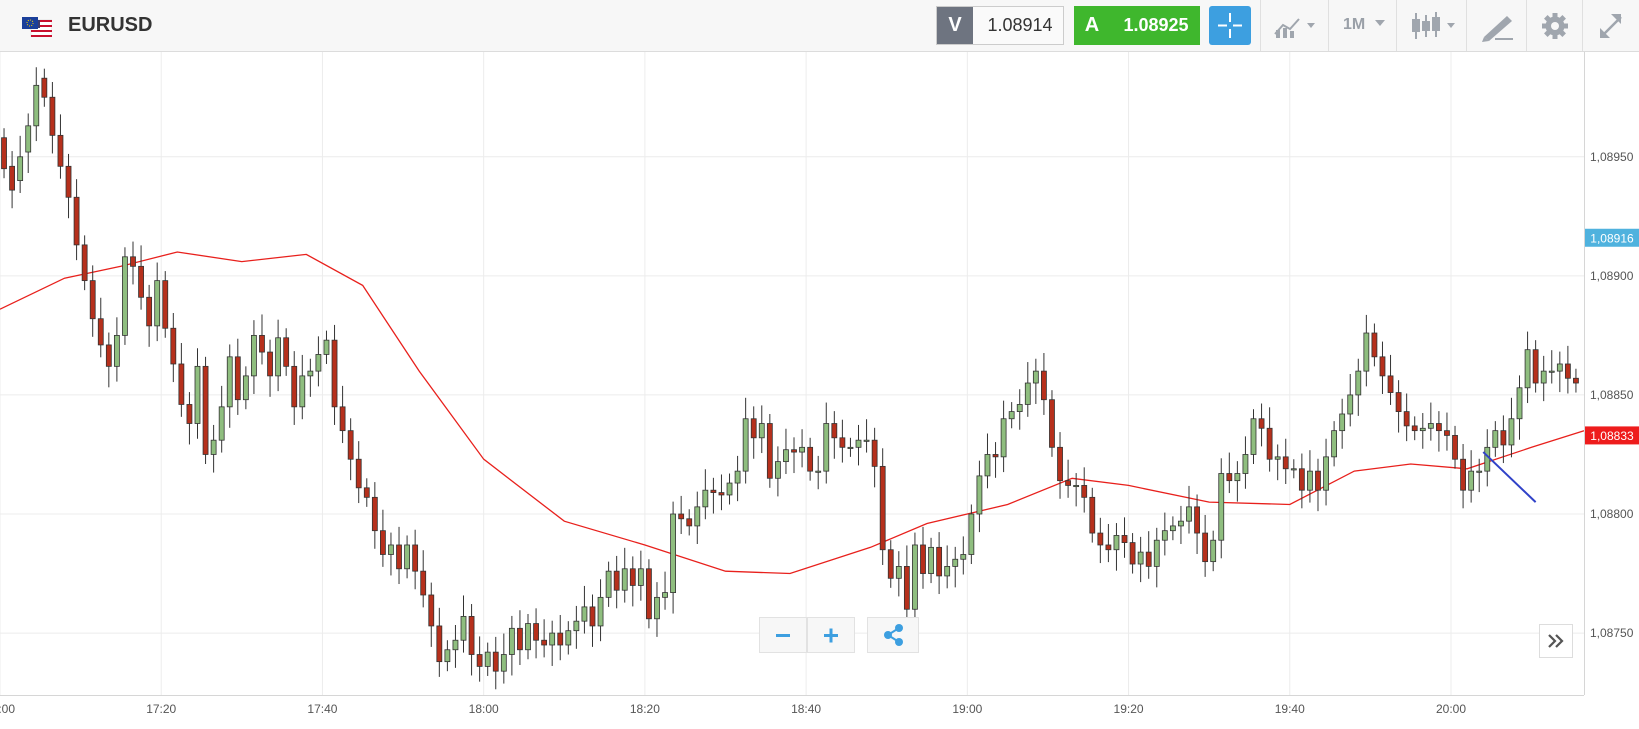  Describe the element at coordinates (783, 635) in the screenshot. I see `zoom-out-button` at that location.